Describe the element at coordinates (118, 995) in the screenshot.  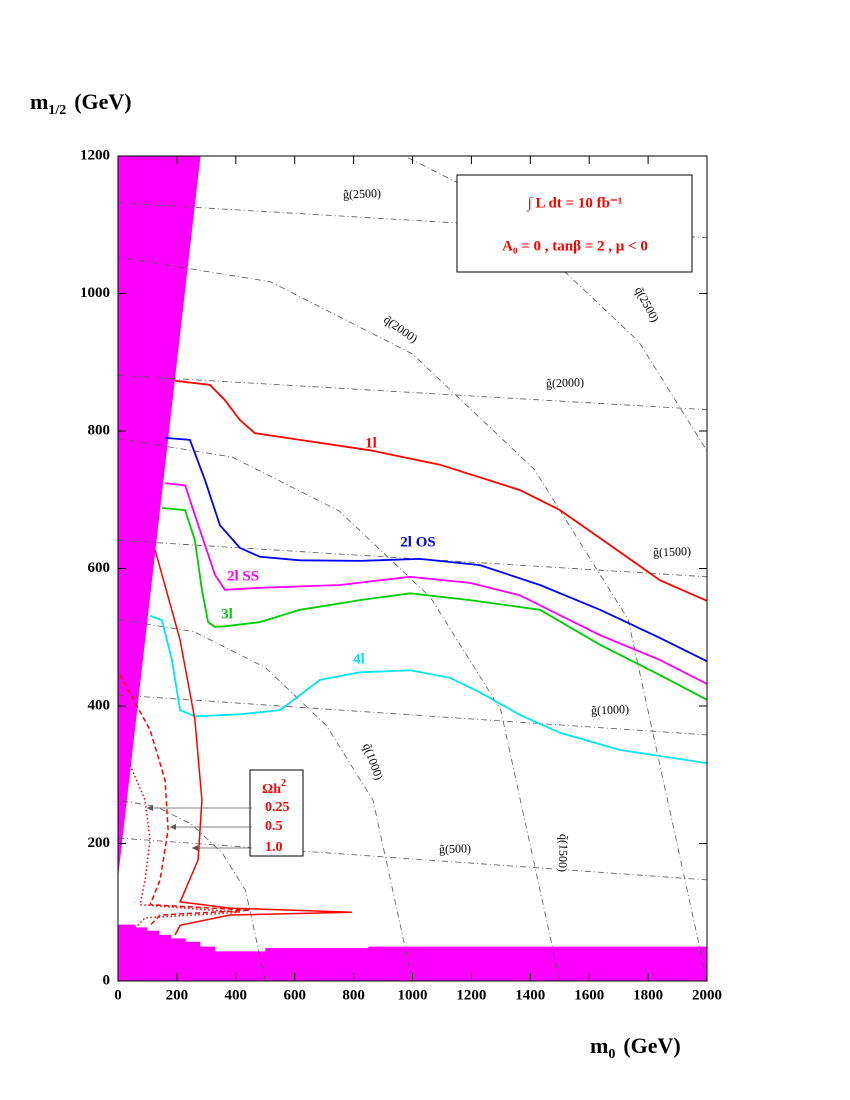
I see `x-tick-label: 0` at that location.